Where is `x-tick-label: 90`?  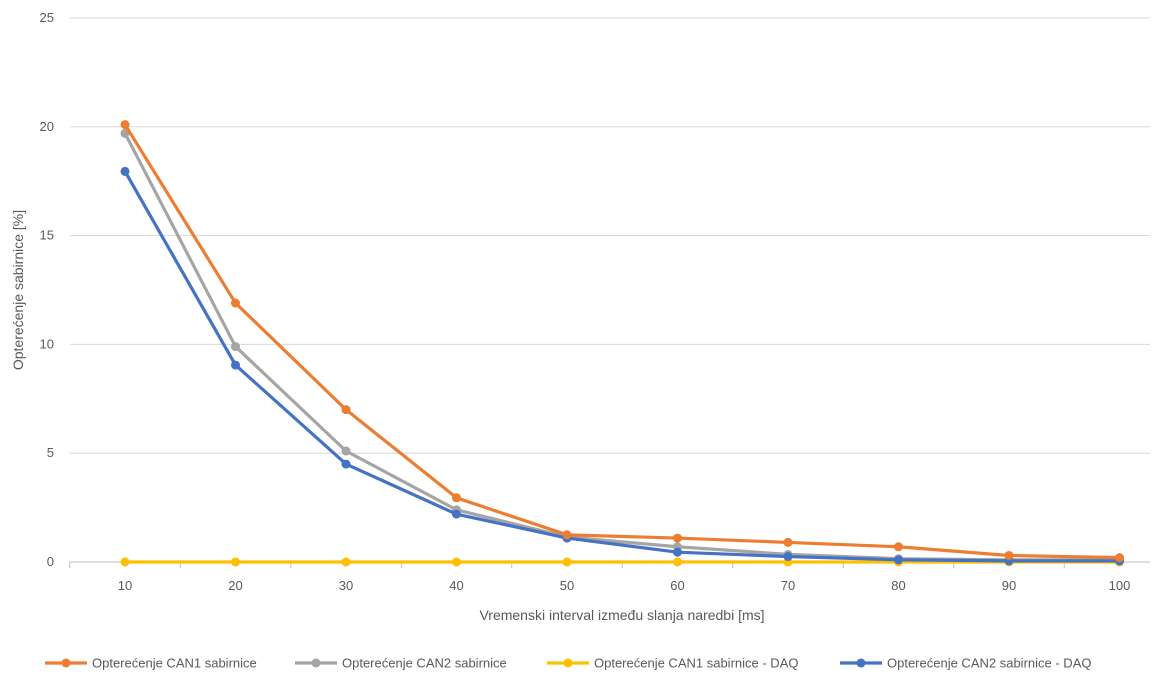 x-tick-label: 90 is located at coordinates (1009, 585).